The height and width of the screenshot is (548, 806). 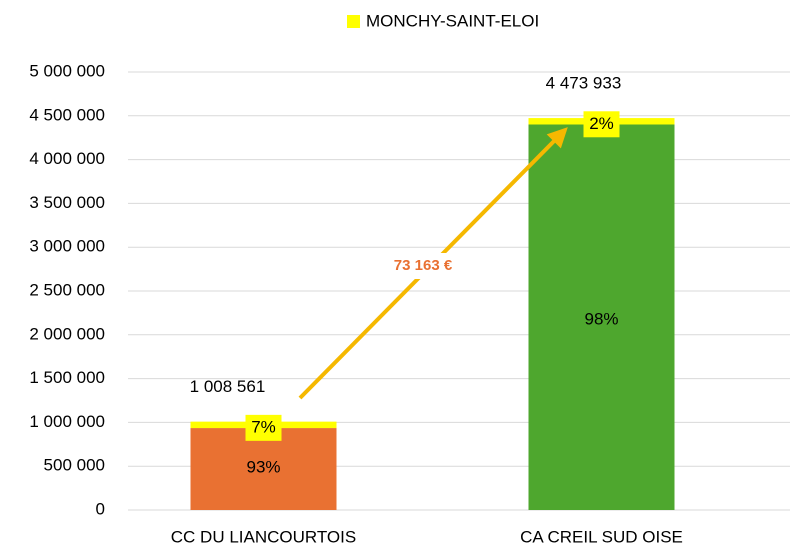 What do you see at coordinates (584, 83) in the screenshot?
I see `total-label: 4 473 933` at bounding box center [584, 83].